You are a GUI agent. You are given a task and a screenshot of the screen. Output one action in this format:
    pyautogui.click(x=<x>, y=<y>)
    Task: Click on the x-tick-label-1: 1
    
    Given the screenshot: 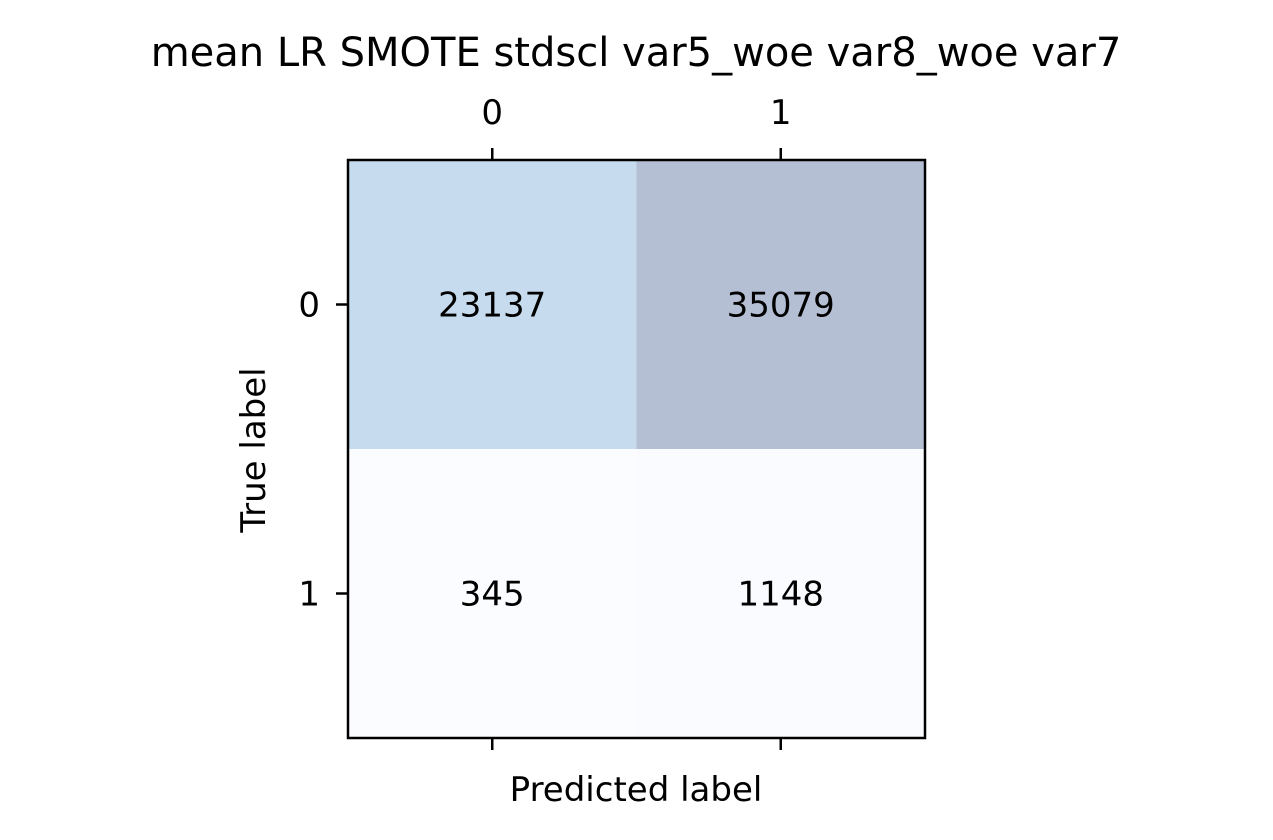 What is the action you would take?
    pyautogui.click(x=781, y=113)
    